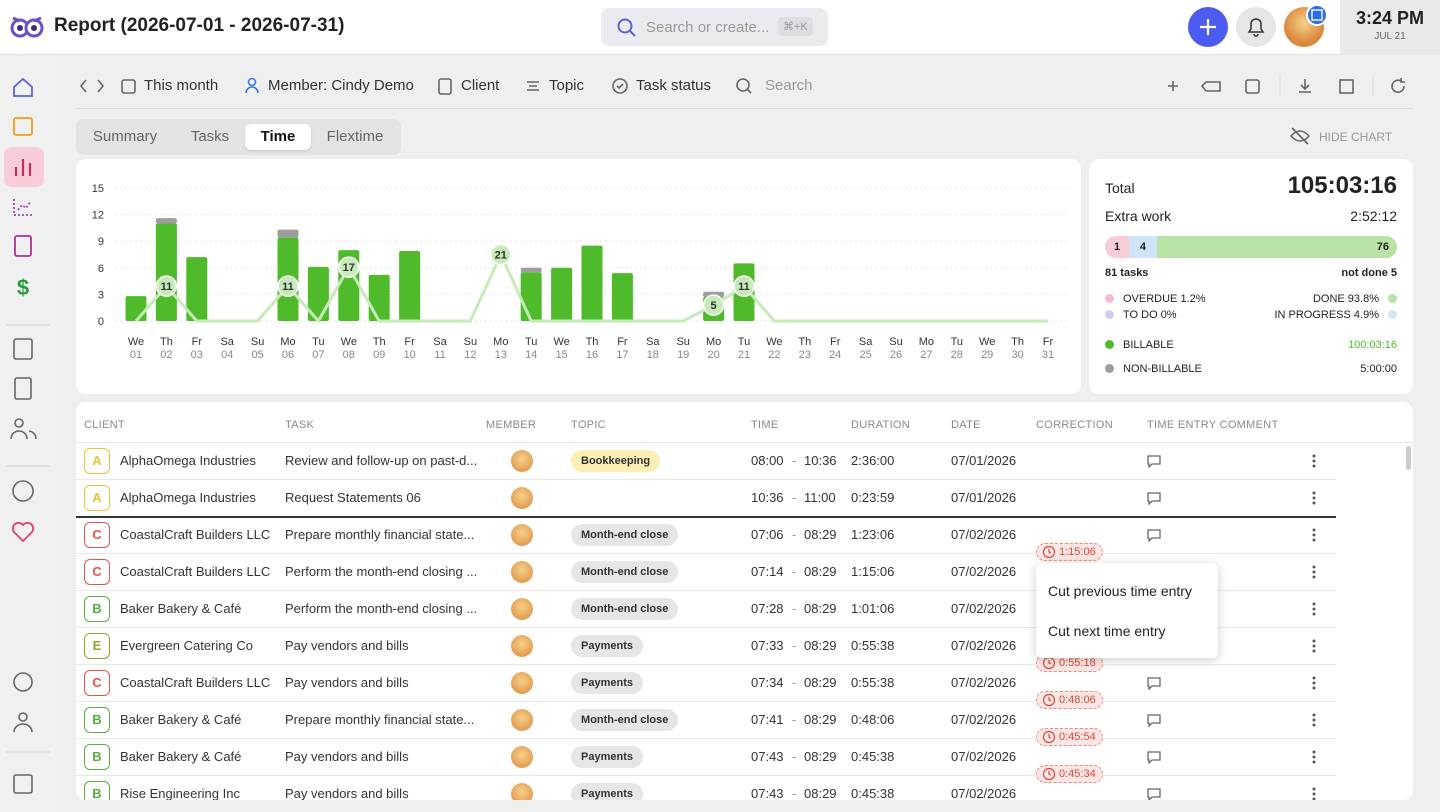 This screenshot has height=812, width=1440. Describe the element at coordinates (987, 342) in the screenshot. I see `x-tick-weekday: We` at that location.